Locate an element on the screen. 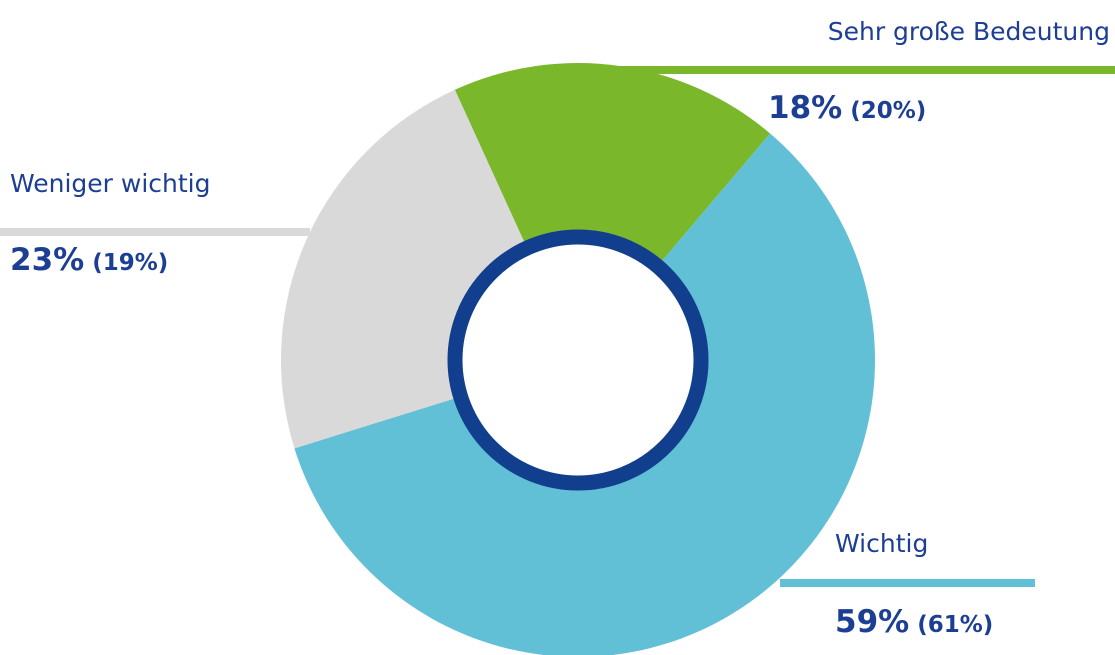 Image resolution: width=1115 pixels, height=655 pixels. category-label: Weniger wichtig is located at coordinates (110, 183).